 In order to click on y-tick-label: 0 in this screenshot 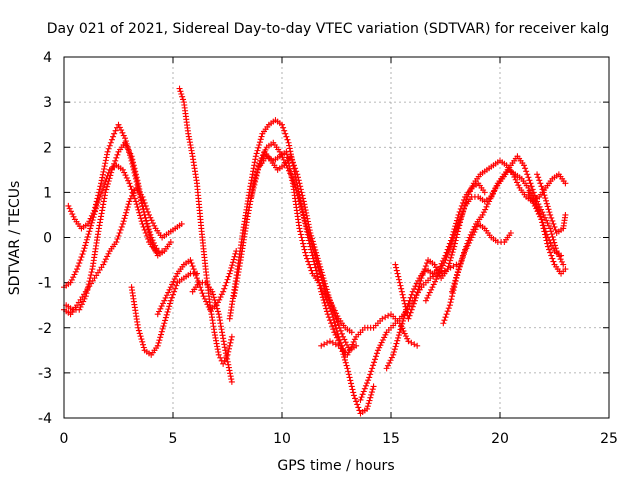, I will do `click(47, 239)`.